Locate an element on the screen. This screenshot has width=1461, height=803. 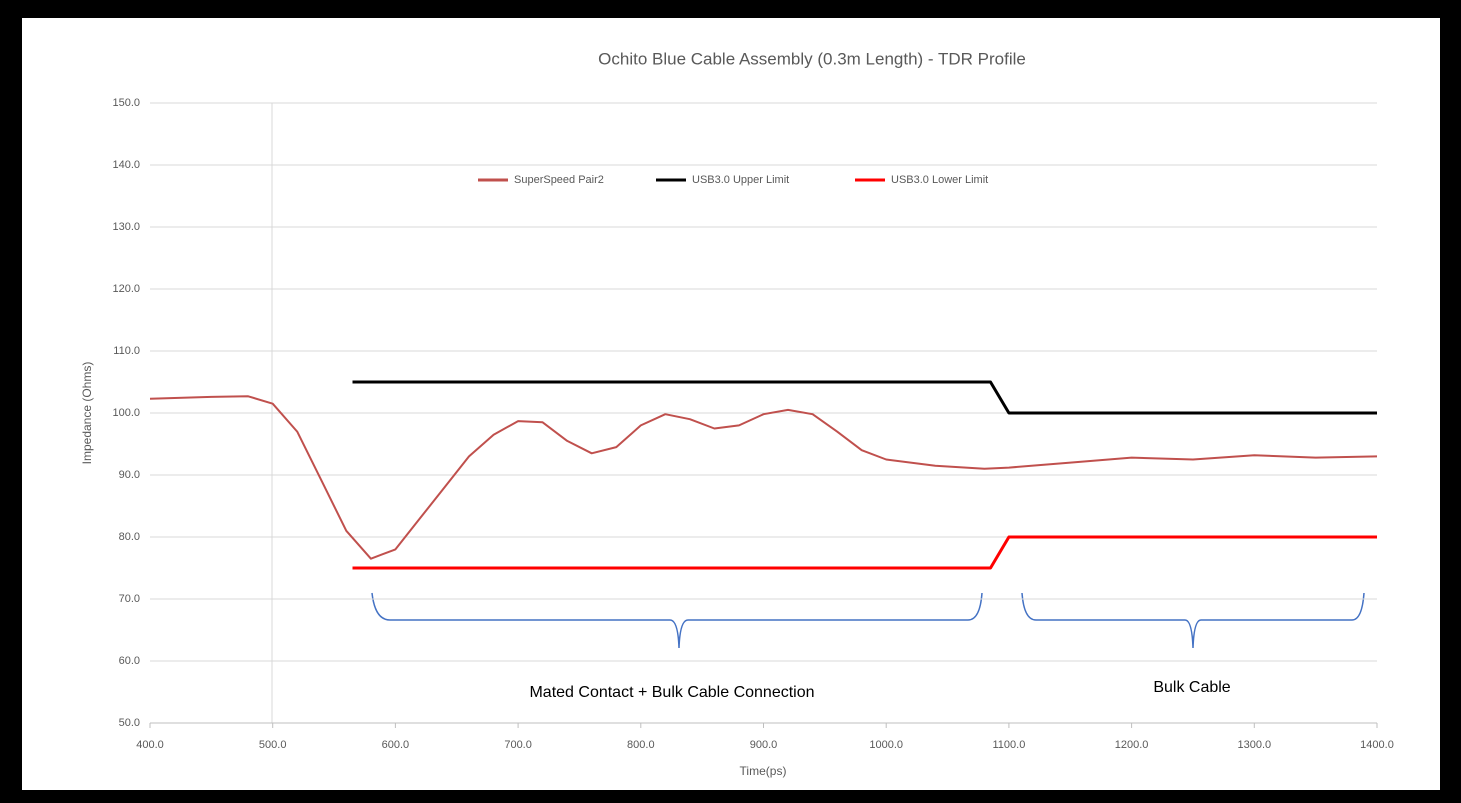
y-tick-label: 100.0 is located at coordinates (126, 413).